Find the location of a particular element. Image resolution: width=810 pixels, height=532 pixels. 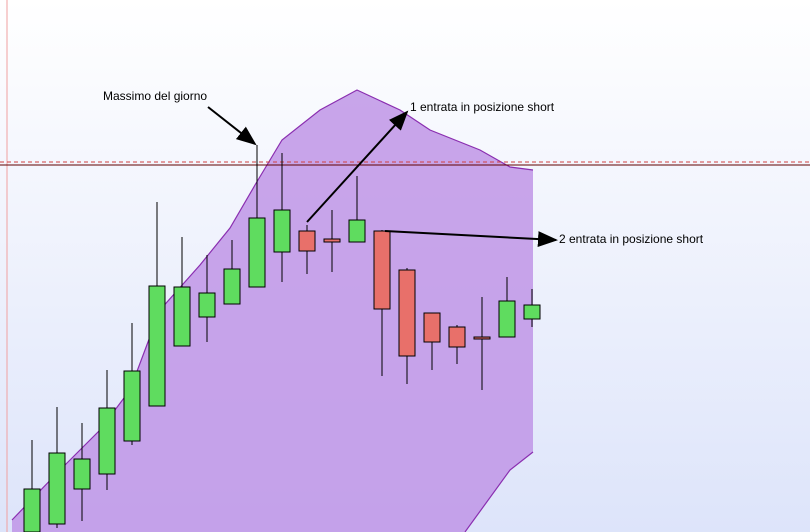

annotation: 2 entrata in posizione short is located at coordinates (631, 239).